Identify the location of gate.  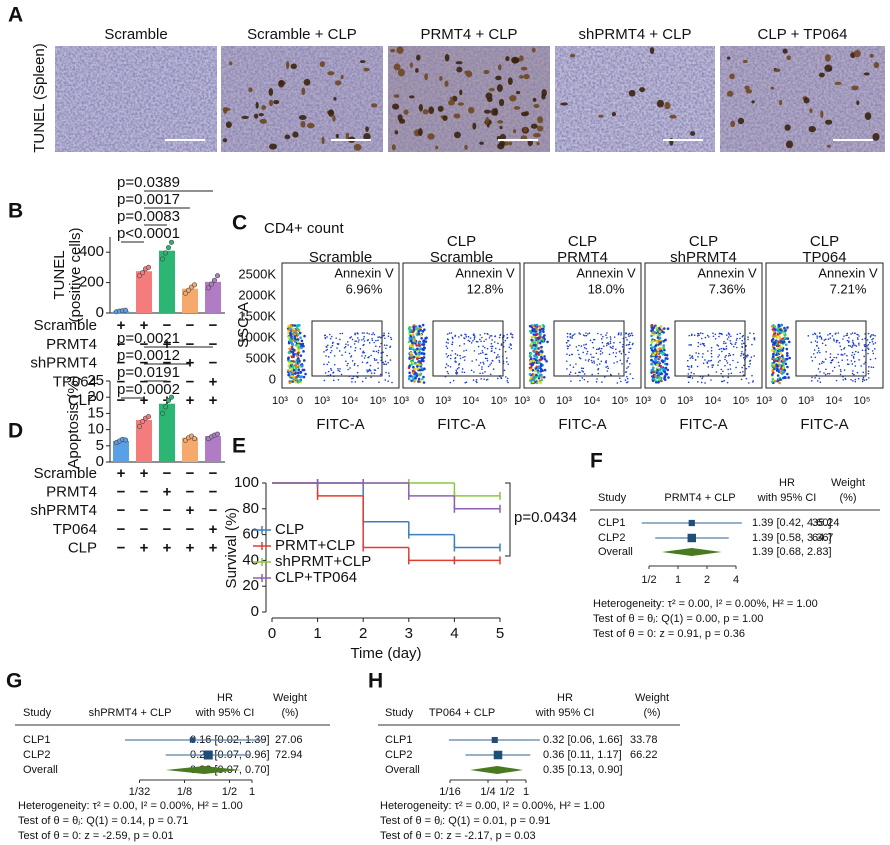
(710, 348).